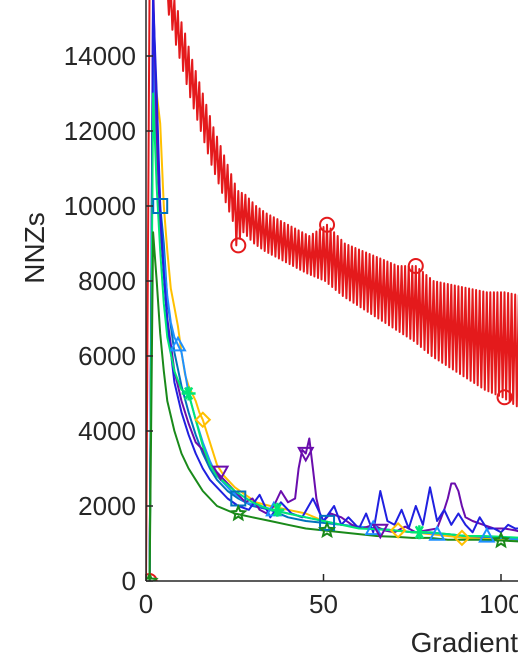 The image size is (518, 670). What do you see at coordinates (107, 356) in the screenshot?
I see `y-tick-label: 6000` at bounding box center [107, 356].